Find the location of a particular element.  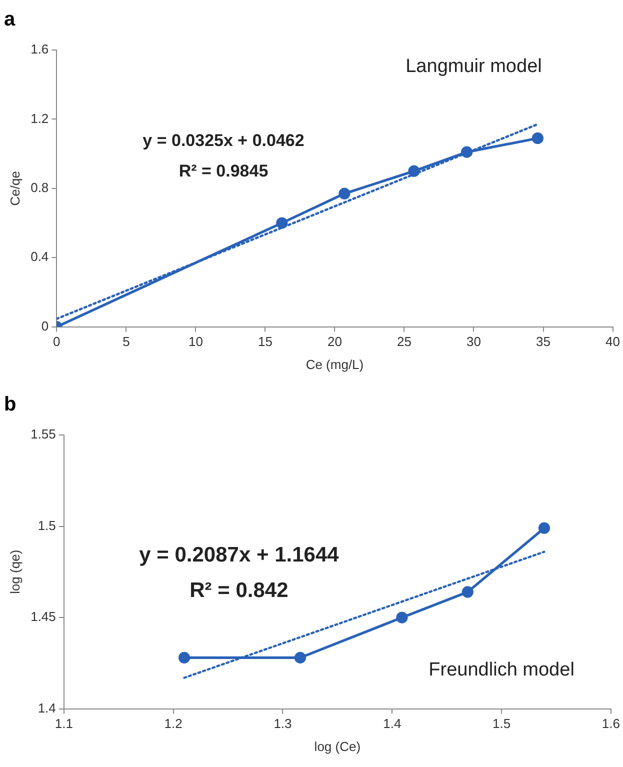

x-tick-label: 30 is located at coordinates (473, 342).